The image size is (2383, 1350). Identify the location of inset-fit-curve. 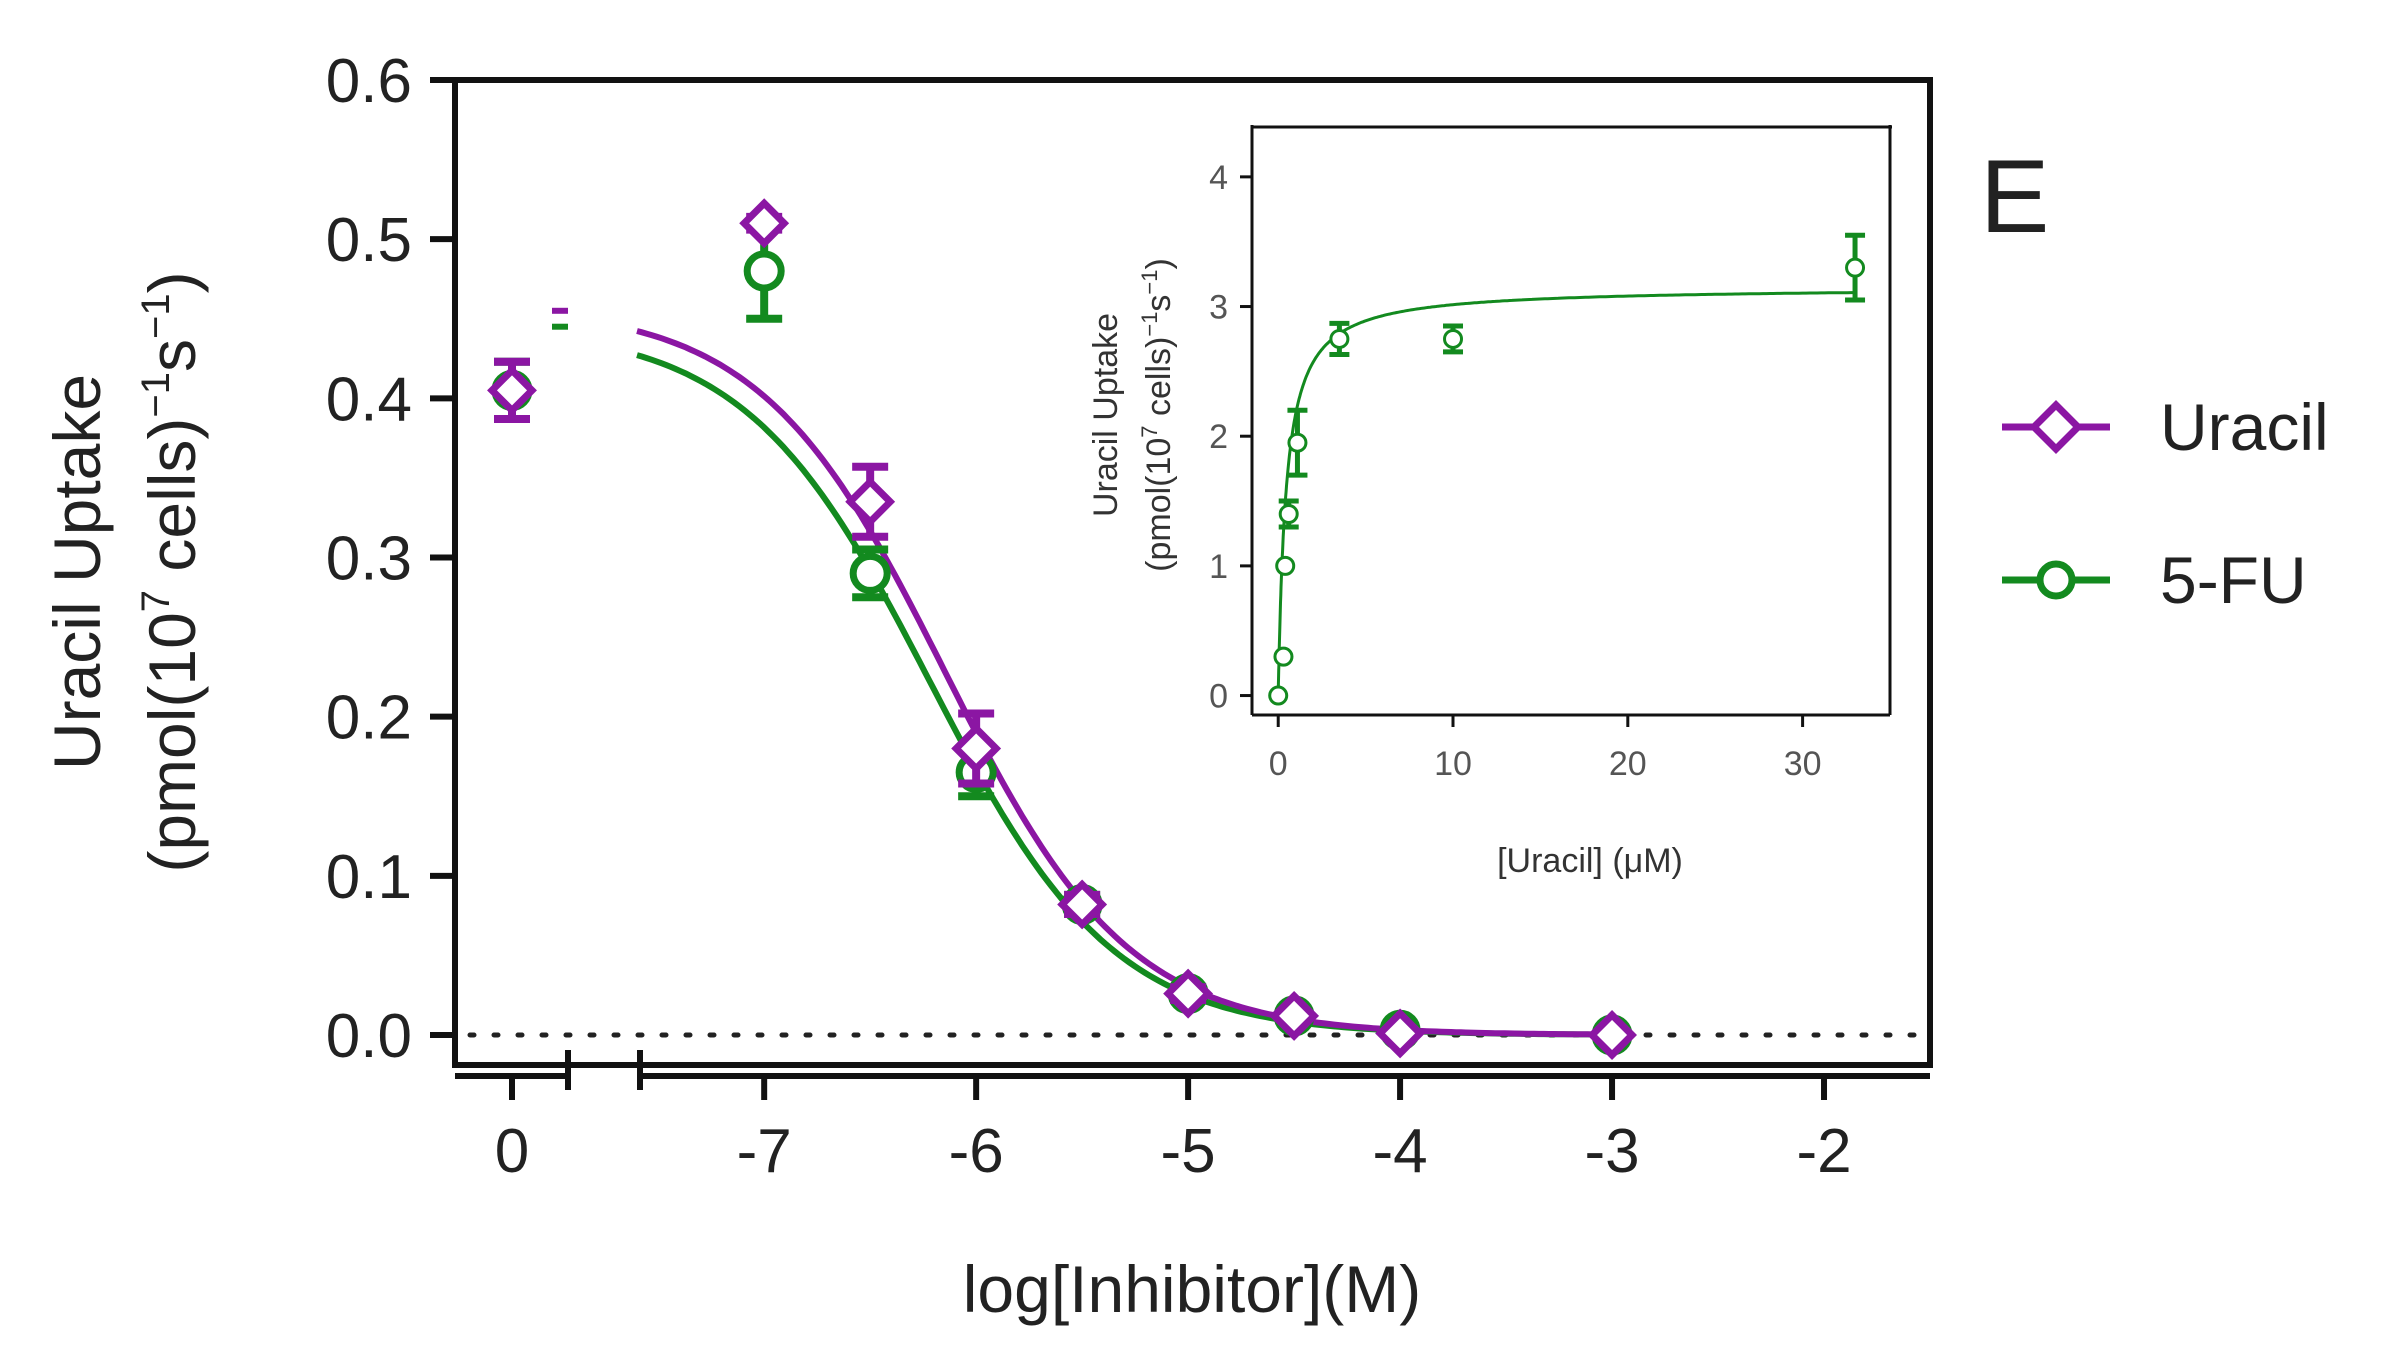
(1565, 493).